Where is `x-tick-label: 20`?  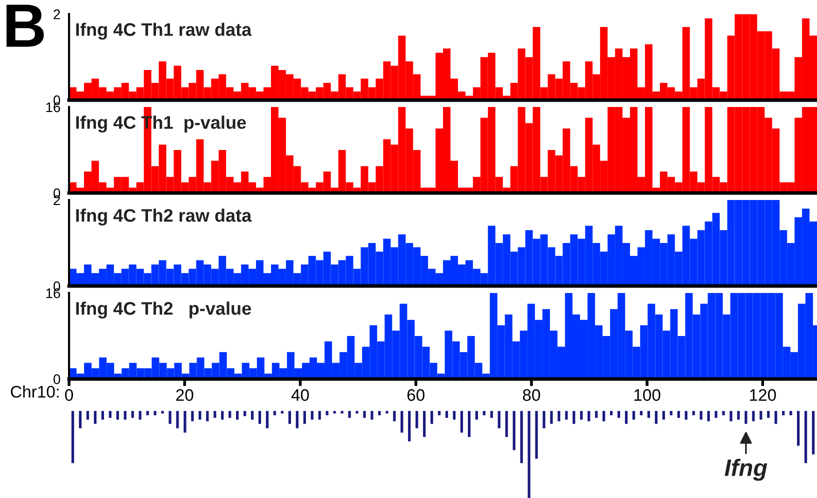
x-tick-label: 20 is located at coordinates (185, 395).